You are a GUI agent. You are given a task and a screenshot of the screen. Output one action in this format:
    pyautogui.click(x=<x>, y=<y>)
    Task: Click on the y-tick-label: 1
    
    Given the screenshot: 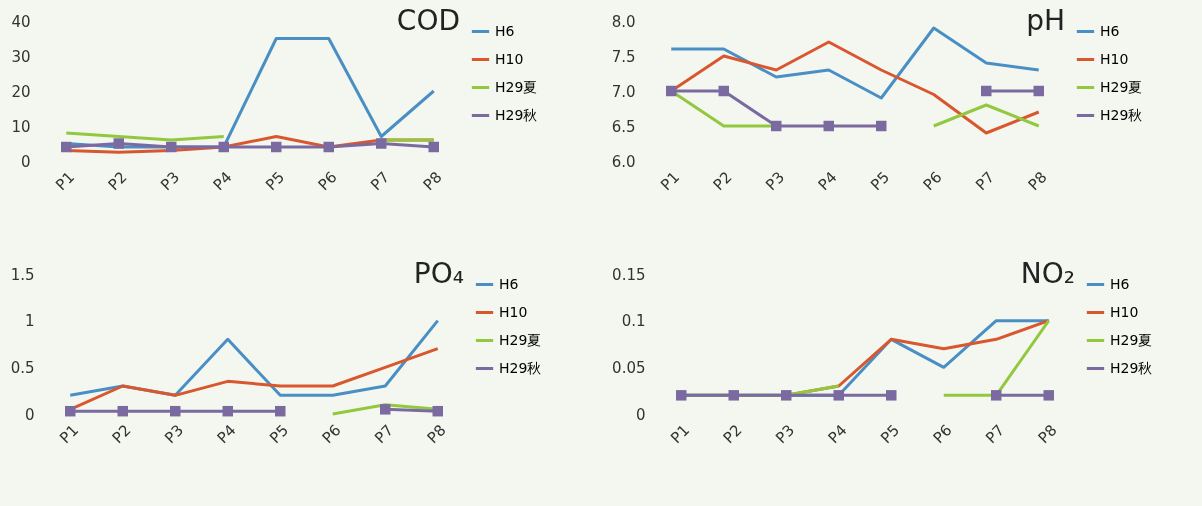 What is the action you would take?
    pyautogui.click(x=29, y=321)
    